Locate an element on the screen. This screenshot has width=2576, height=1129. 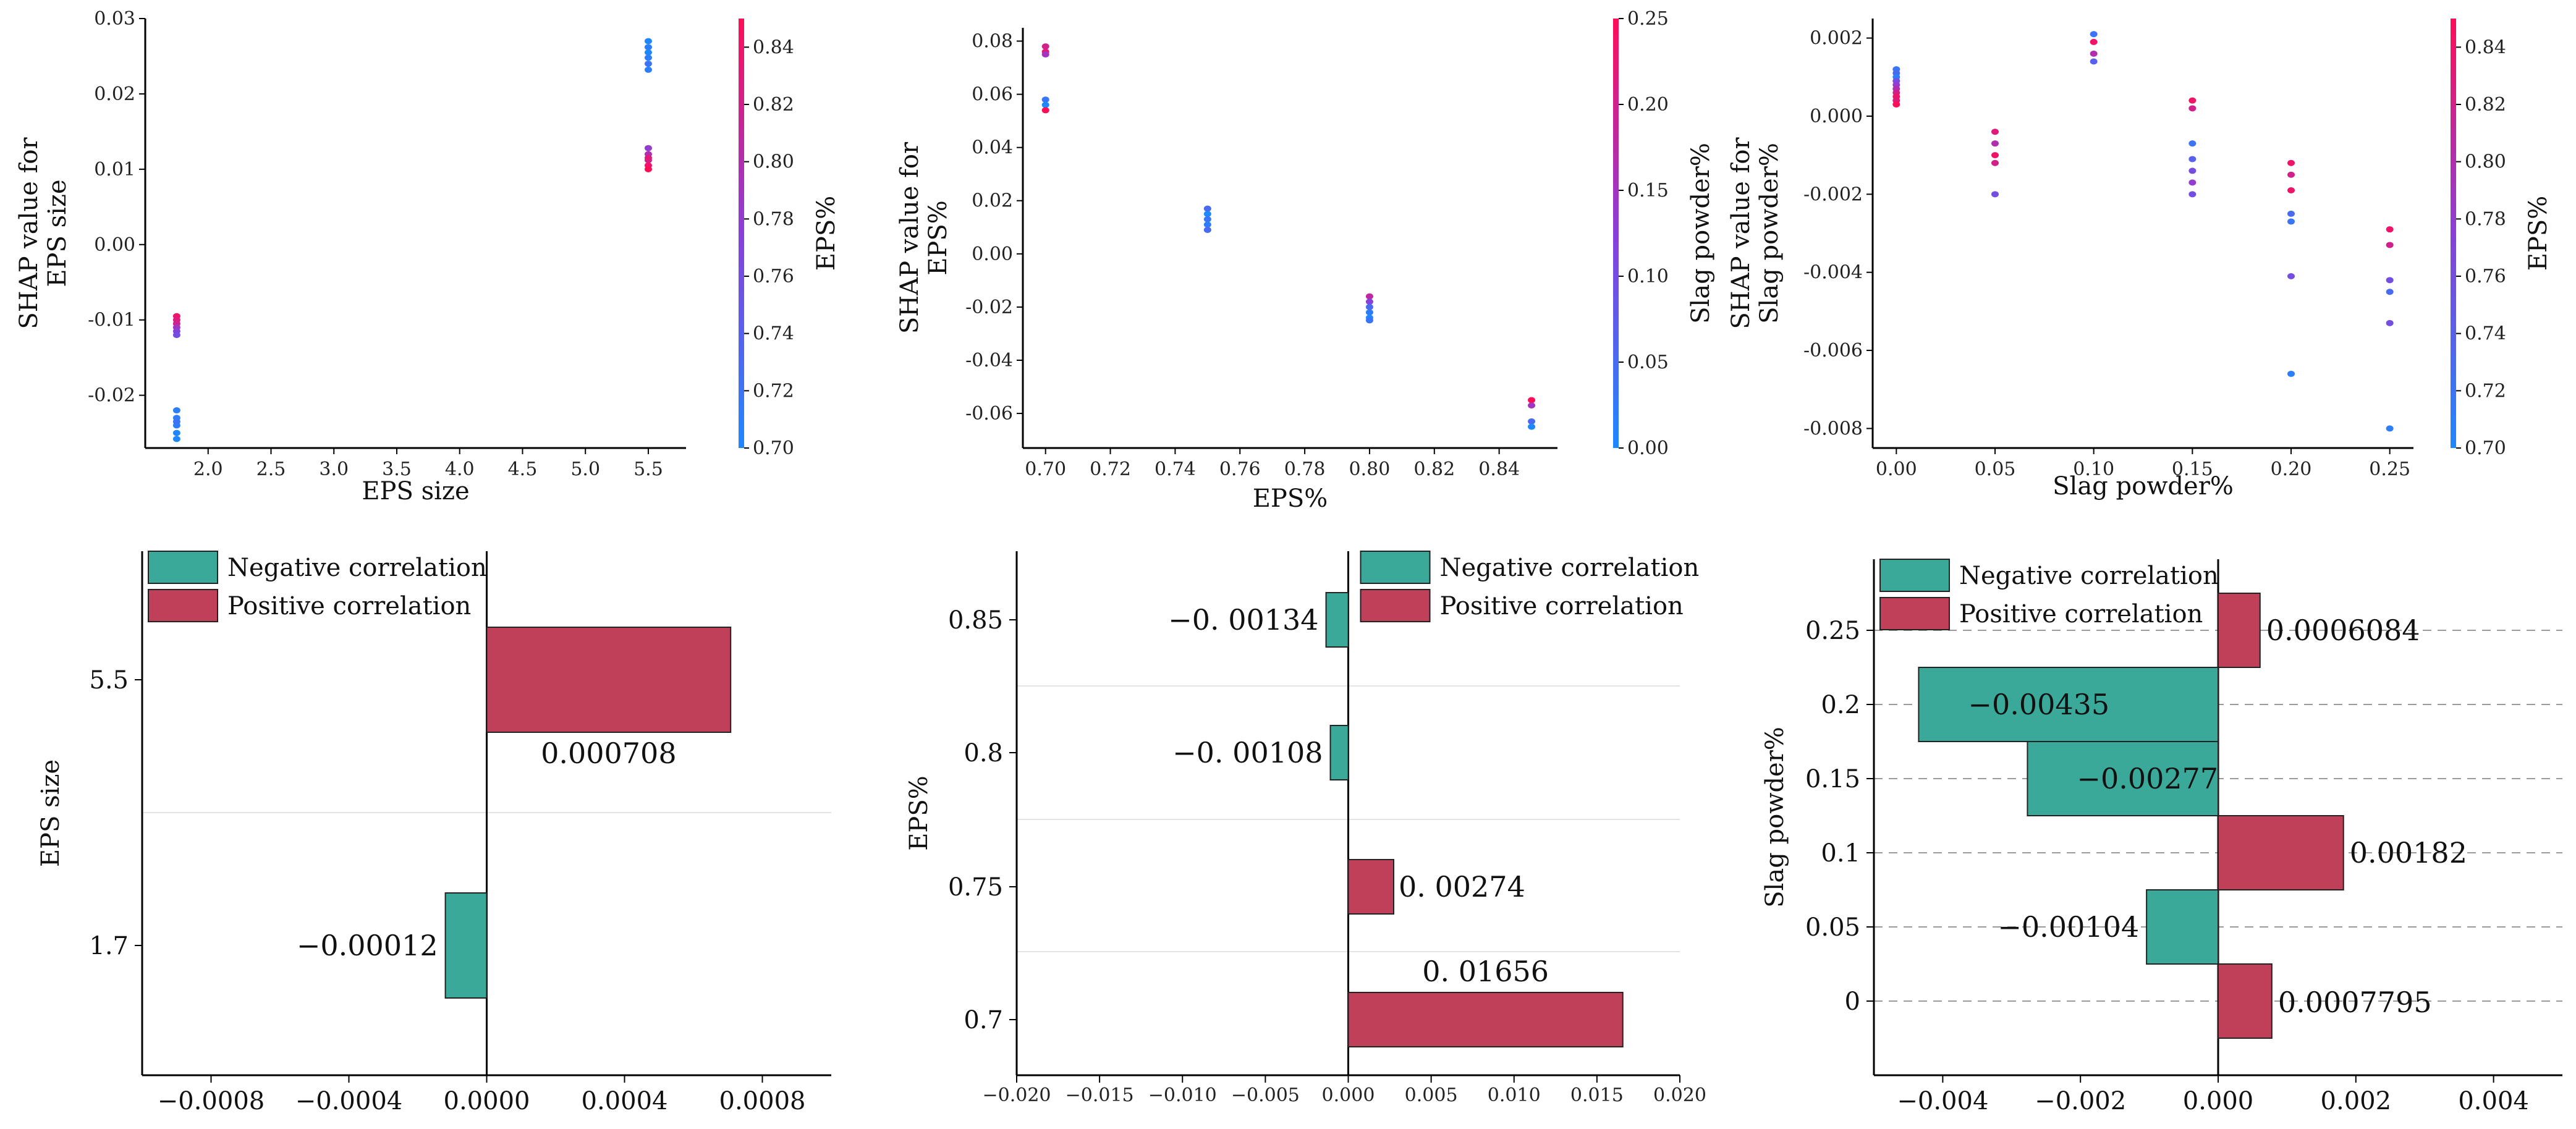
x-tick-label: 0.0008 is located at coordinates (762, 1101).